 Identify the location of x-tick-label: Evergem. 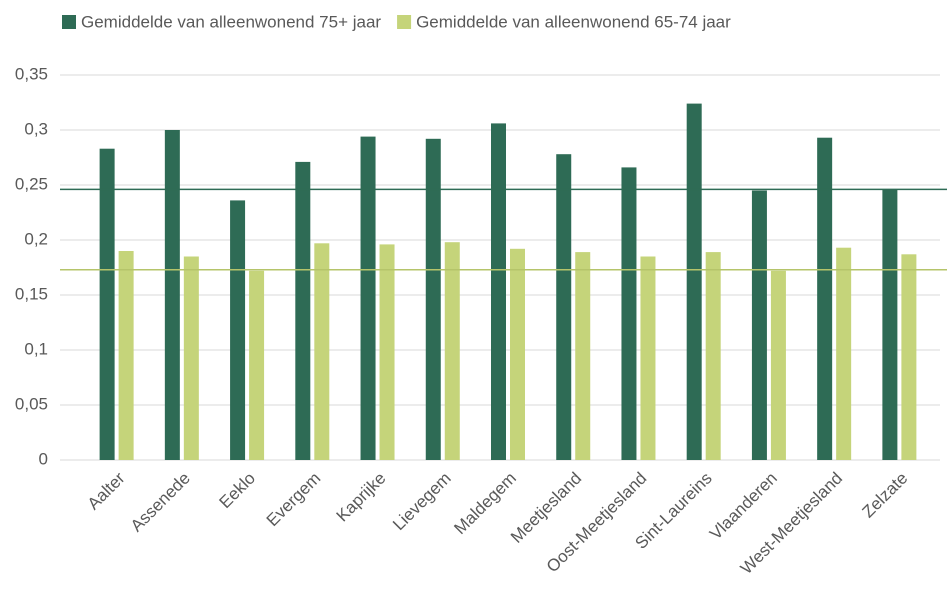
(294, 500).